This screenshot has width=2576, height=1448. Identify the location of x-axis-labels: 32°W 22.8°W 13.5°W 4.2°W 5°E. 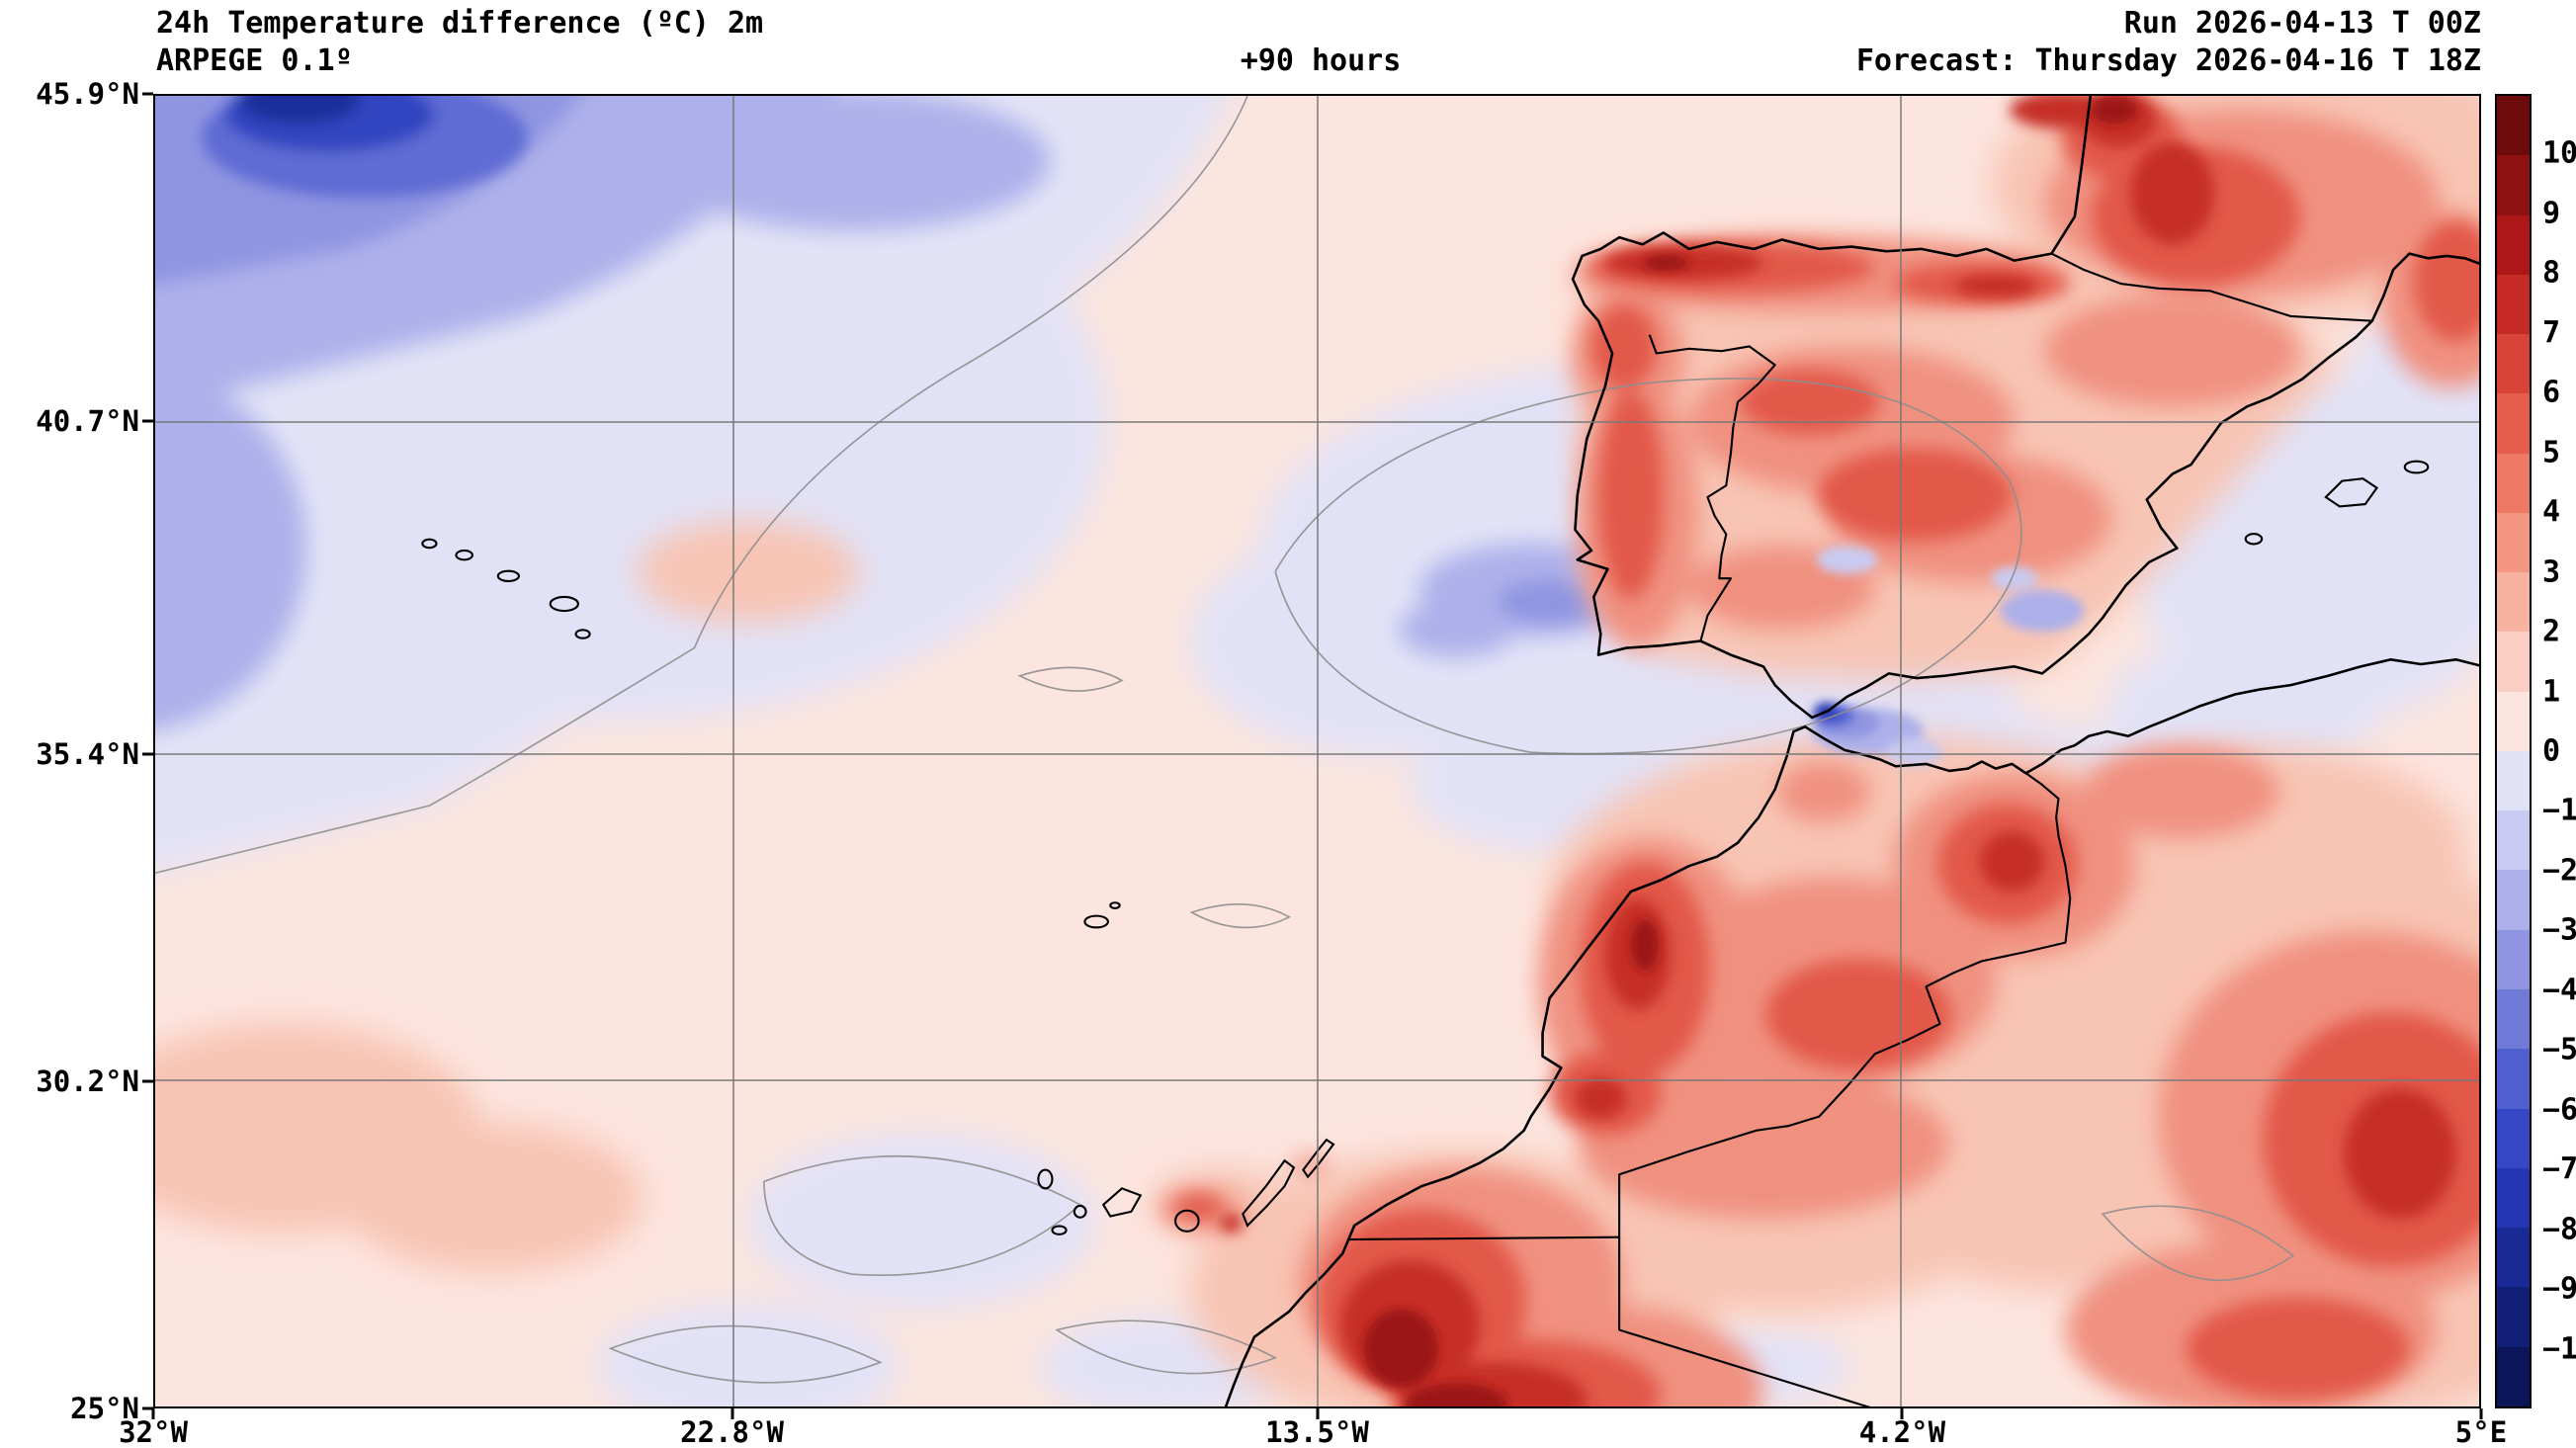
(1313, 1431).